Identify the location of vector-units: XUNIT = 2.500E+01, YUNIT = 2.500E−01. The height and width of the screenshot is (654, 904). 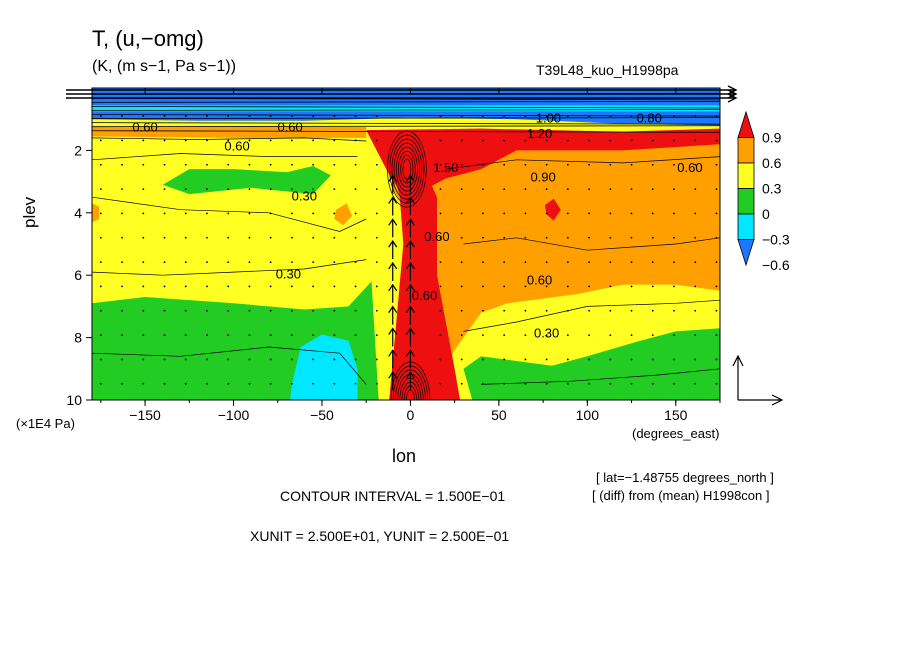
(380, 536).